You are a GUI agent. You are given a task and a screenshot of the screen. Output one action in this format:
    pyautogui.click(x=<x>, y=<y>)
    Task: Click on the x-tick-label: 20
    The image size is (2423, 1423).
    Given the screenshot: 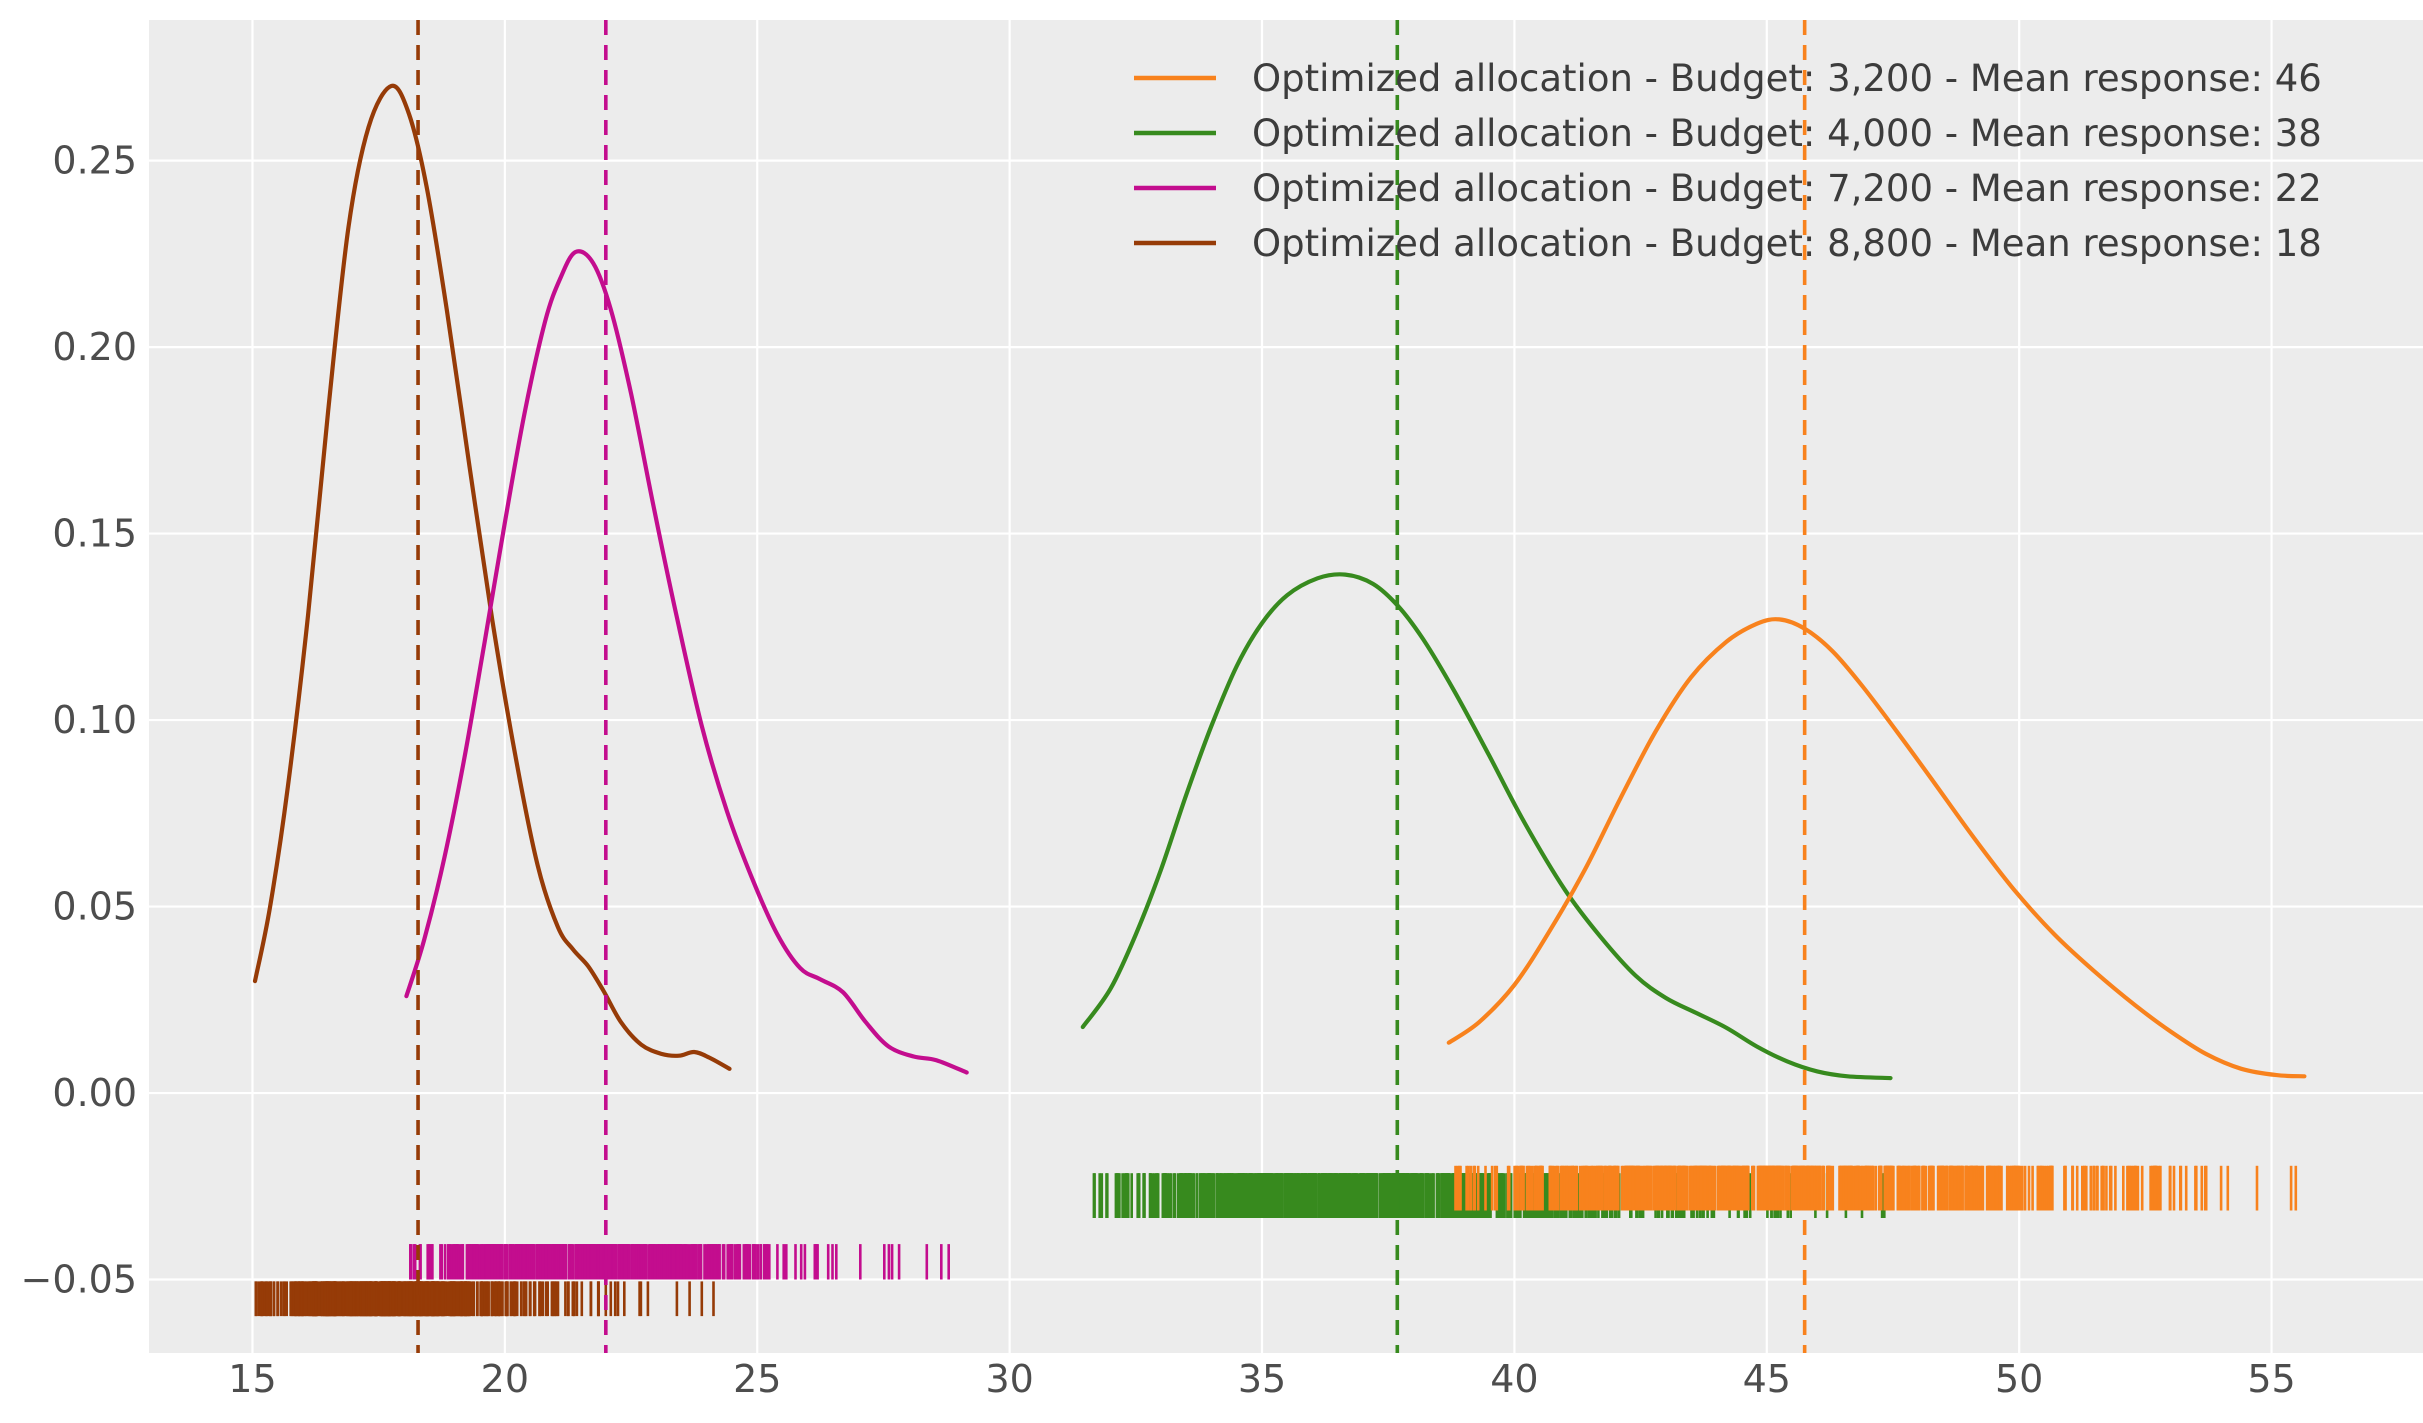 What is the action you would take?
    pyautogui.click(x=505, y=1379)
    